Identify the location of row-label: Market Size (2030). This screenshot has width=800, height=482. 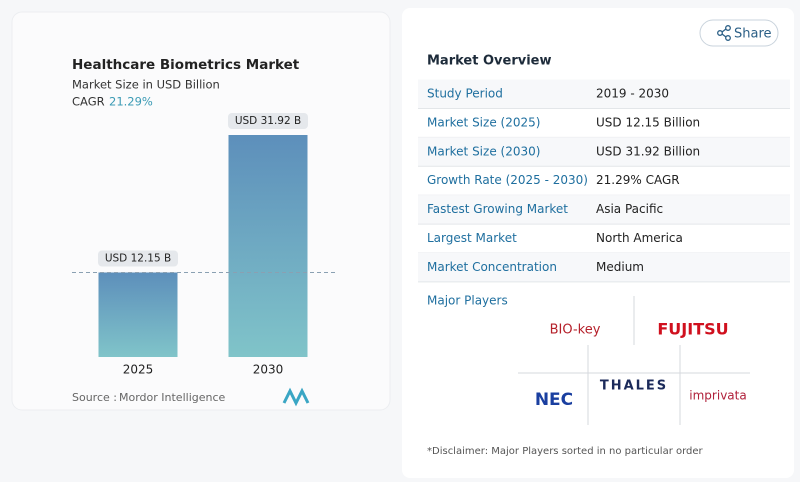
(483, 151).